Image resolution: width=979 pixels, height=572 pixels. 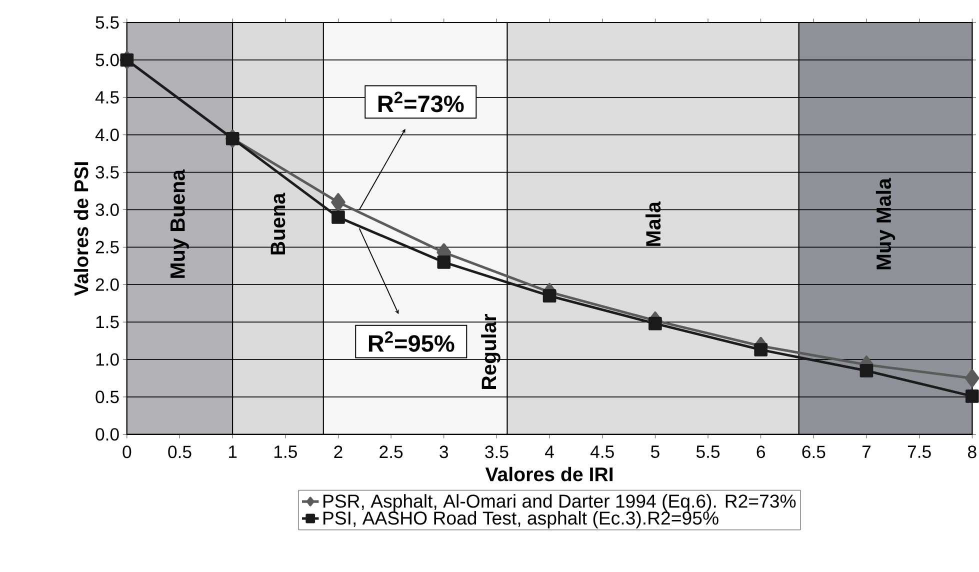 What do you see at coordinates (444, 452) in the screenshot?
I see `x-tick-label: 3` at bounding box center [444, 452].